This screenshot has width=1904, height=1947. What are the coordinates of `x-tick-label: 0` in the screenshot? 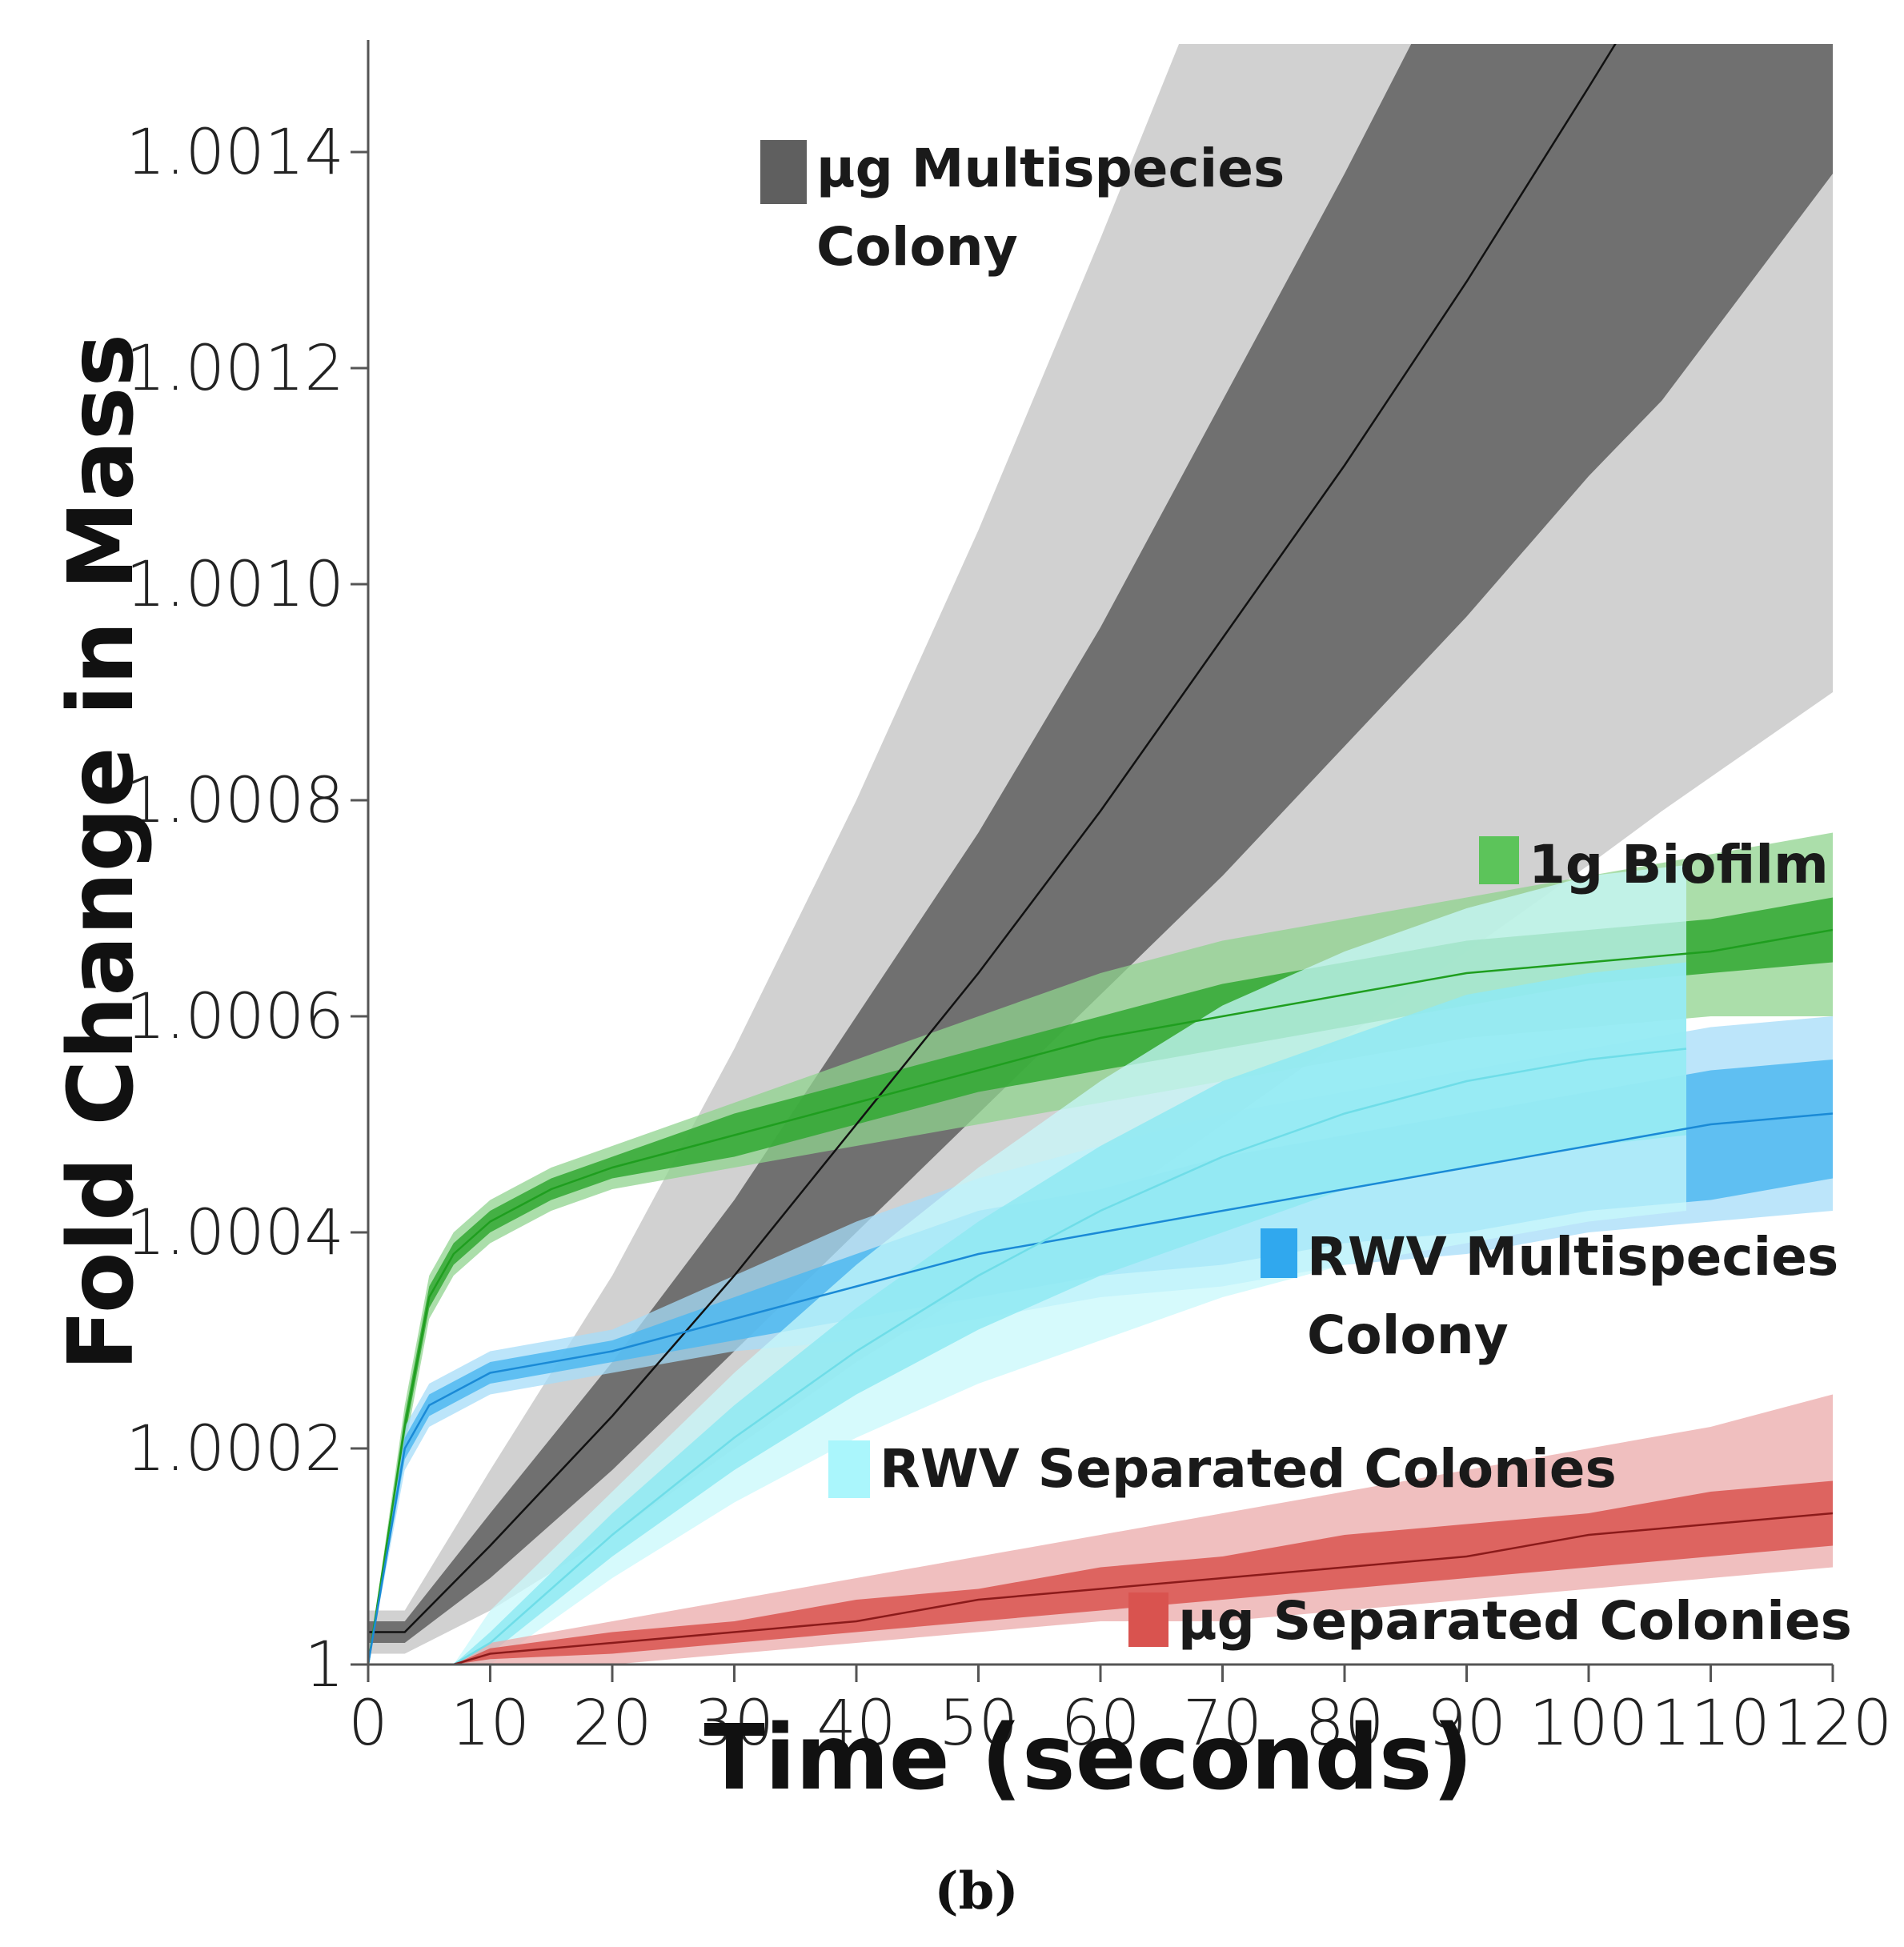 It's located at (368, 1724).